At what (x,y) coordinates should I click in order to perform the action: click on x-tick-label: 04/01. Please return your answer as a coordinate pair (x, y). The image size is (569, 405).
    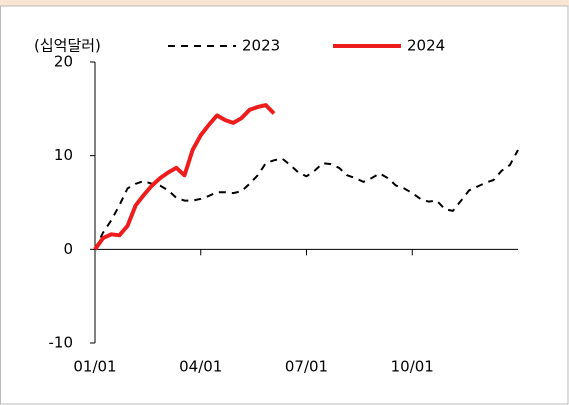
    Looking at the image, I should click on (200, 367).